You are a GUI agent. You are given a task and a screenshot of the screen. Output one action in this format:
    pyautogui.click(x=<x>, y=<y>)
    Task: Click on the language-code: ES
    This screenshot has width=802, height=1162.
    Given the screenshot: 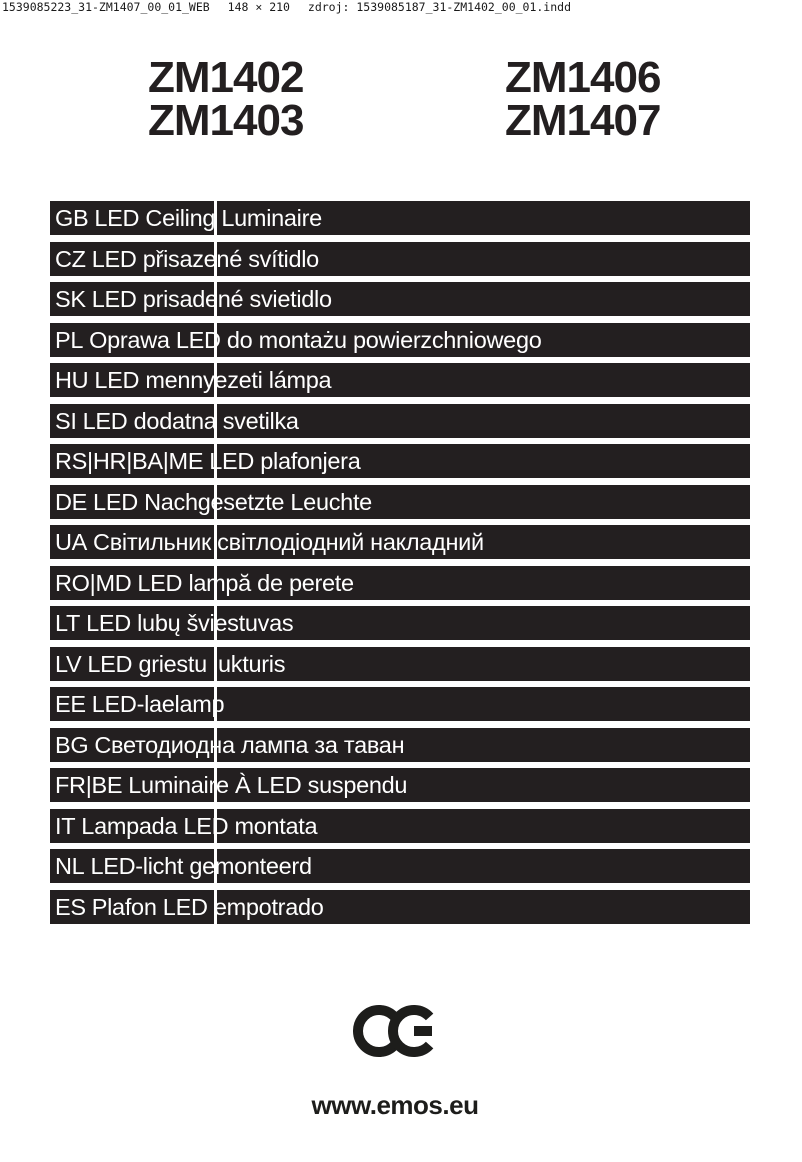 What is the action you would take?
    pyautogui.click(x=70, y=906)
    